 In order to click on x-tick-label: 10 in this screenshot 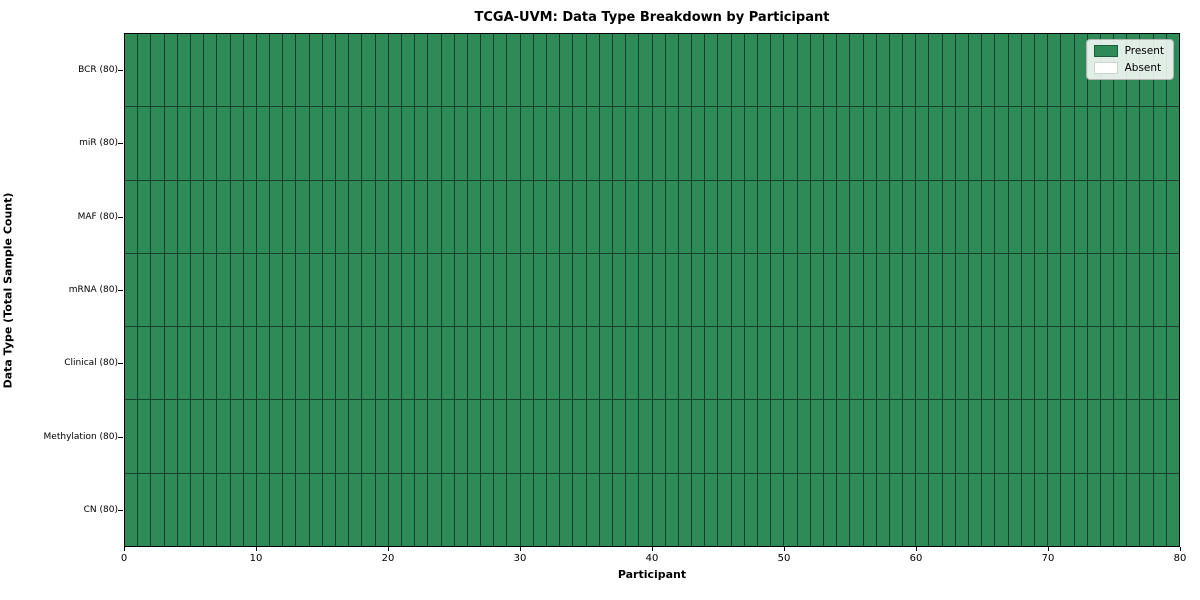, I will do `click(256, 558)`.